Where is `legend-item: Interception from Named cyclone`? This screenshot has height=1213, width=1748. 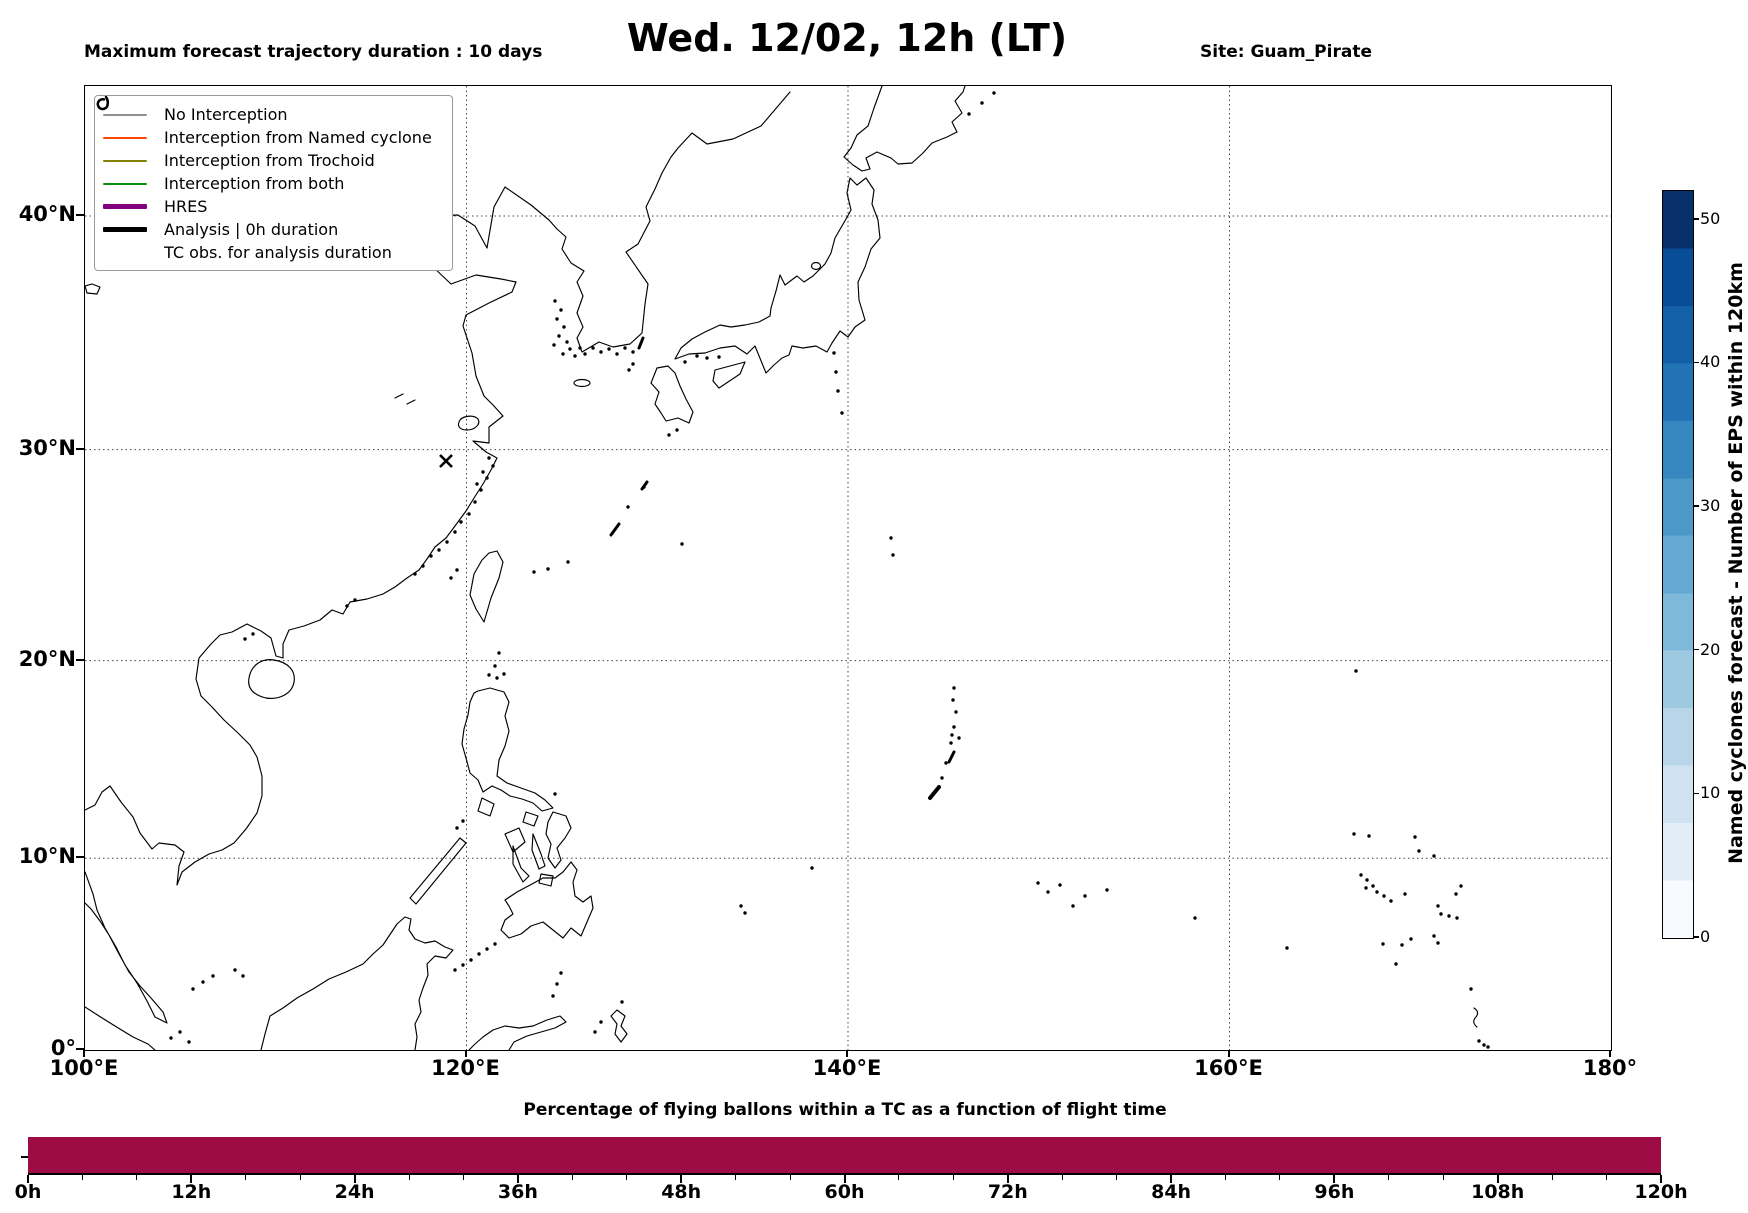
legend-item: Interception from Named cyclone is located at coordinates (273, 137).